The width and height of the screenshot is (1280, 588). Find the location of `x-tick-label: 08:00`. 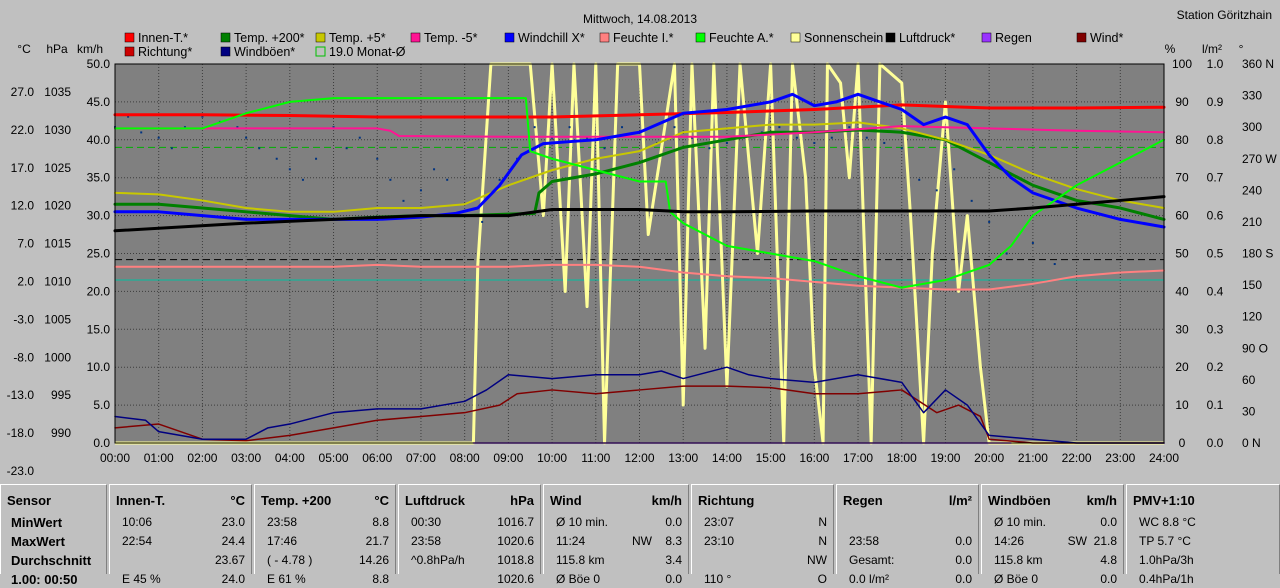

x-tick-label: 08:00 is located at coordinates (465, 458).